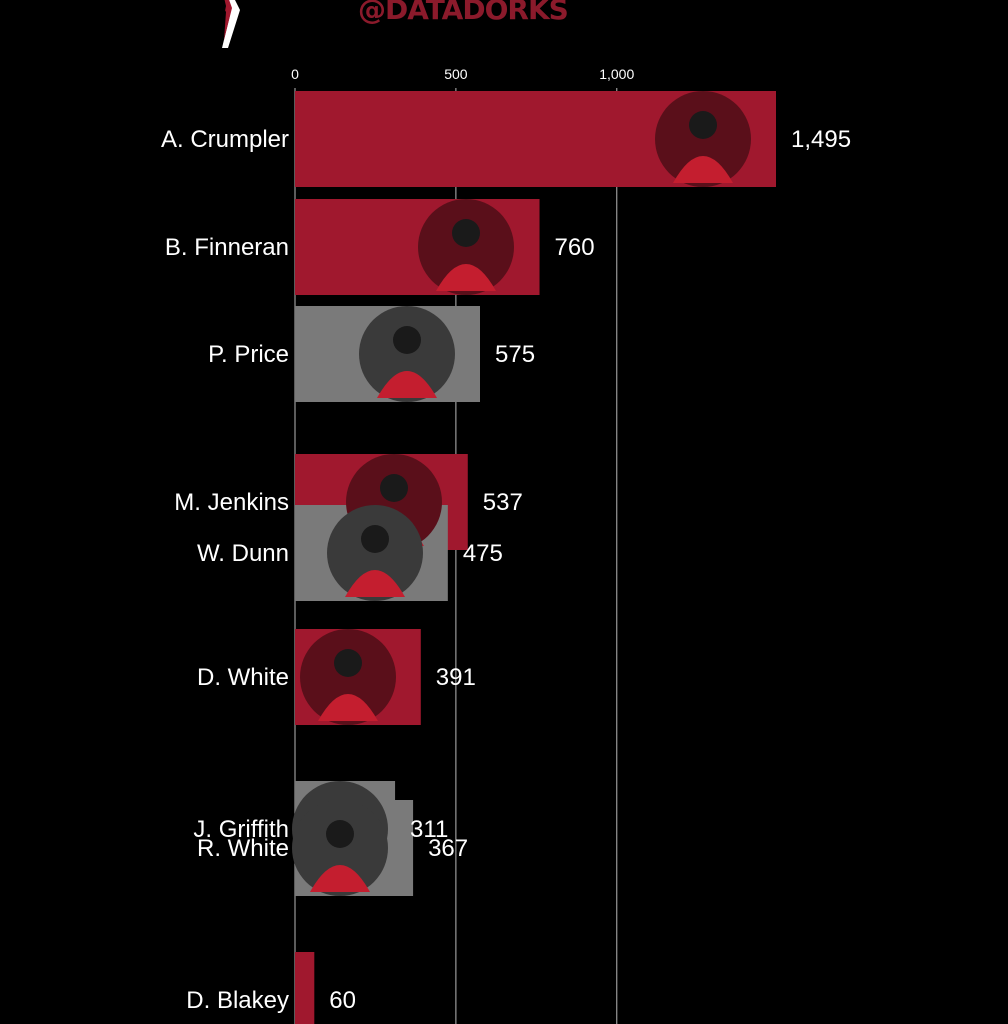 The width and height of the screenshot is (1008, 1024). I want to click on category-label-1: B. Finneran, so click(227, 247).